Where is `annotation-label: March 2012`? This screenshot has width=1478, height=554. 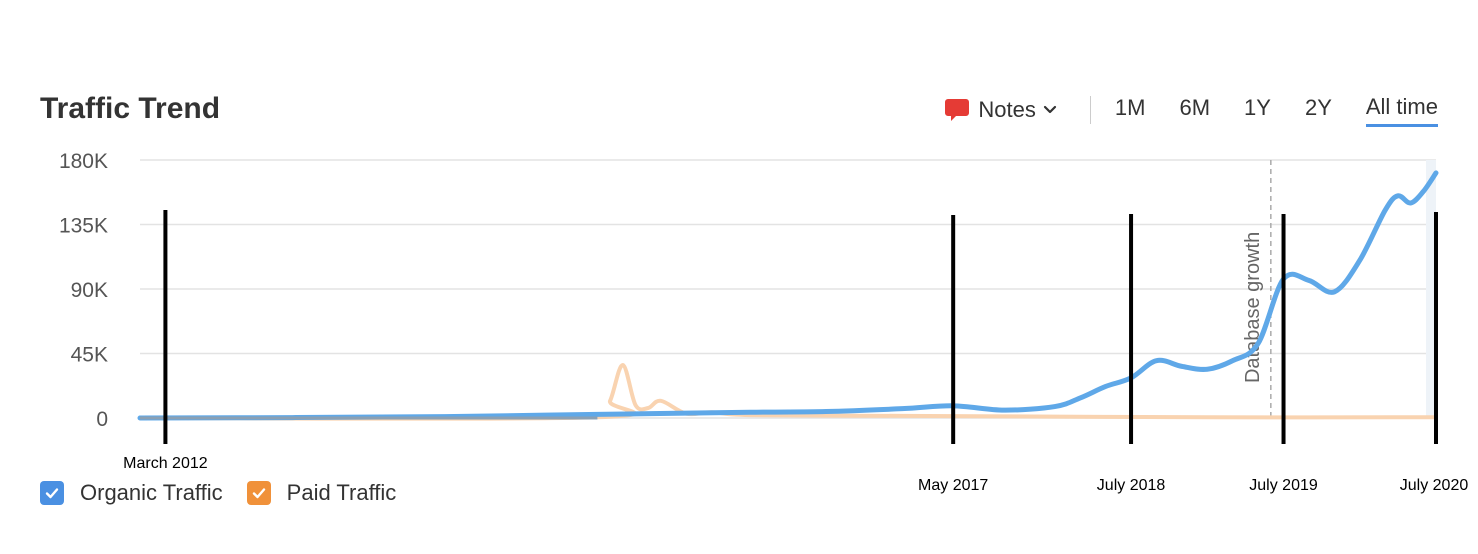 annotation-label: March 2012 is located at coordinates (165, 463).